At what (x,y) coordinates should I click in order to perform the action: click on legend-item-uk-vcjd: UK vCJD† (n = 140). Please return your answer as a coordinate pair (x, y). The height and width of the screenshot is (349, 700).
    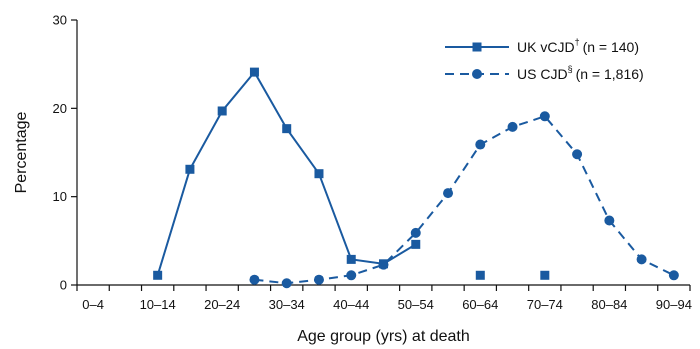
    Looking at the image, I should click on (542, 46).